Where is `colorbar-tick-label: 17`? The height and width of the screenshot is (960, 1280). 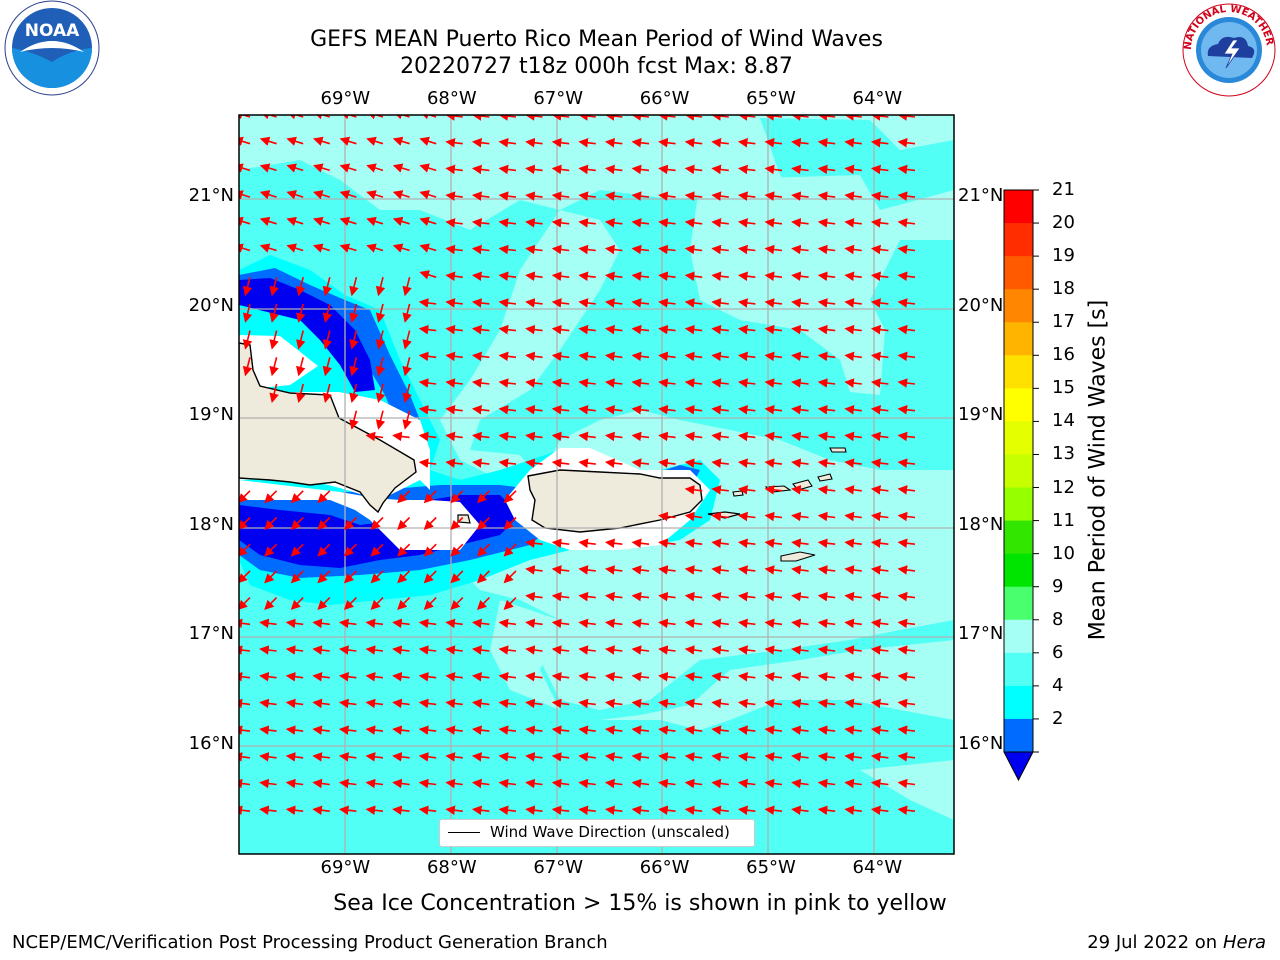 colorbar-tick-label: 17 is located at coordinates (1063, 322).